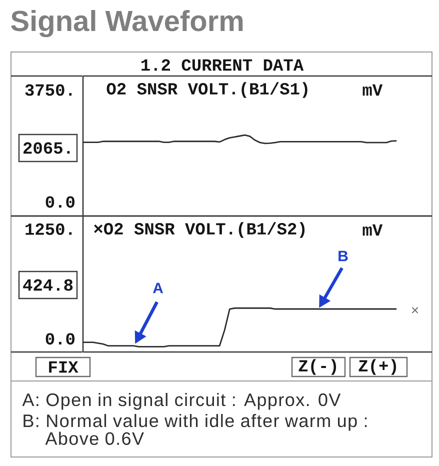 Image resolution: width=439 pixels, height=466 pixels. I want to click on text: FIX, so click(63, 367).